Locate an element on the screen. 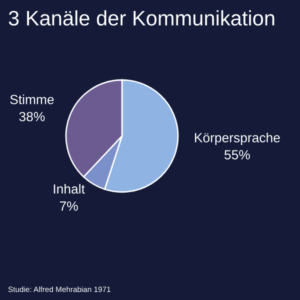  slice-label: Inhalt is located at coordinates (69, 189).